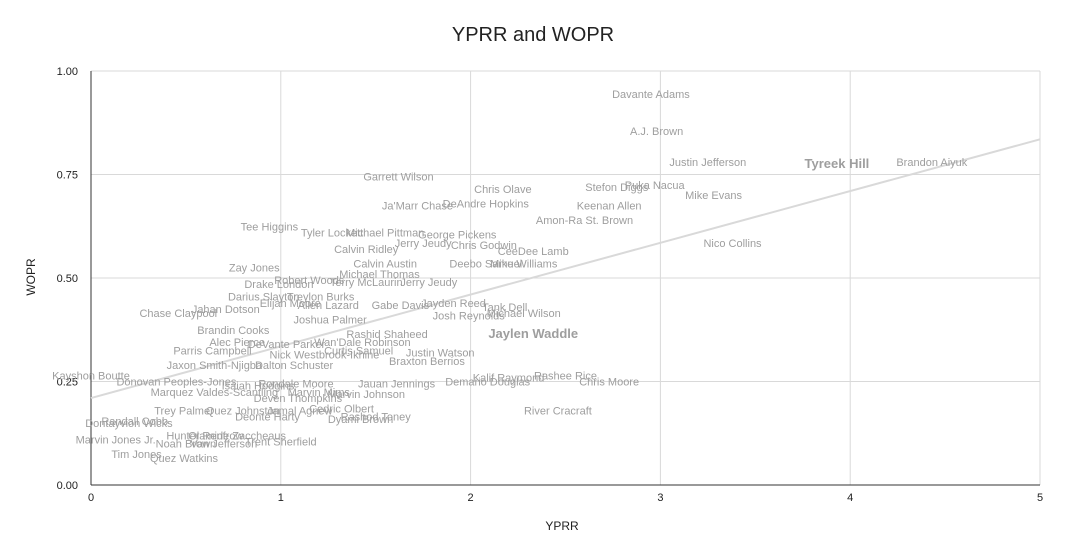 This screenshot has height=559, width=1067. I want to click on point-label: Van Jefferson, so click(223, 445).